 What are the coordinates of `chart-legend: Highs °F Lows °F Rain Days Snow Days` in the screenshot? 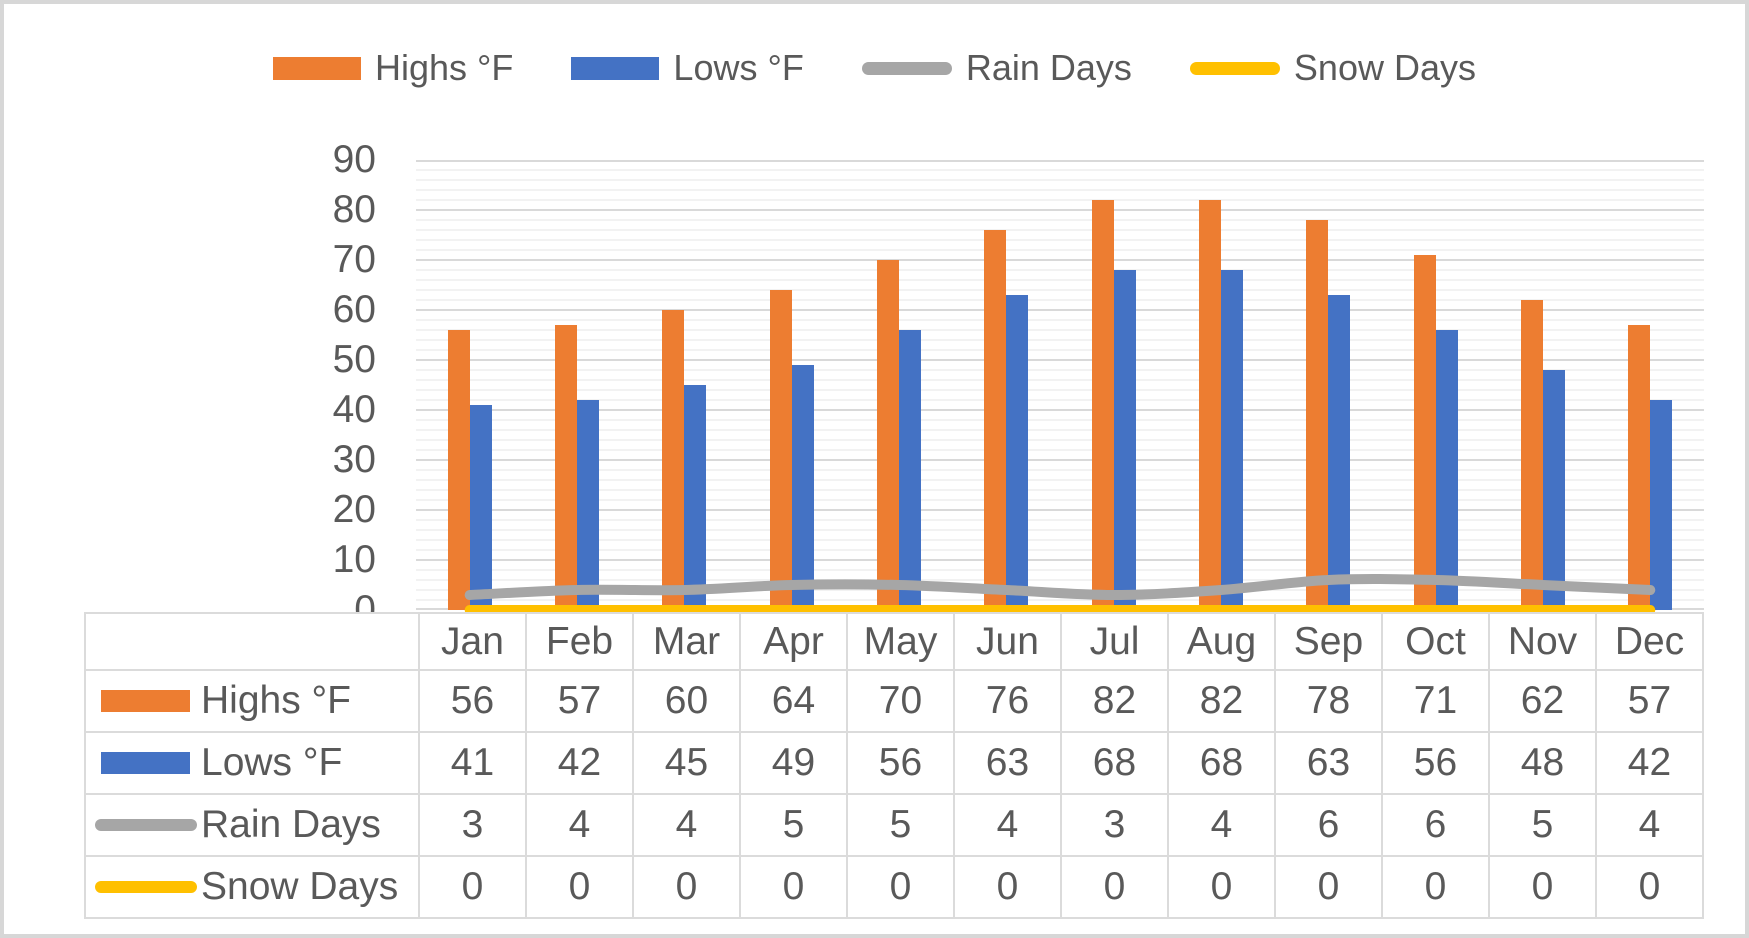 It's located at (874, 68).